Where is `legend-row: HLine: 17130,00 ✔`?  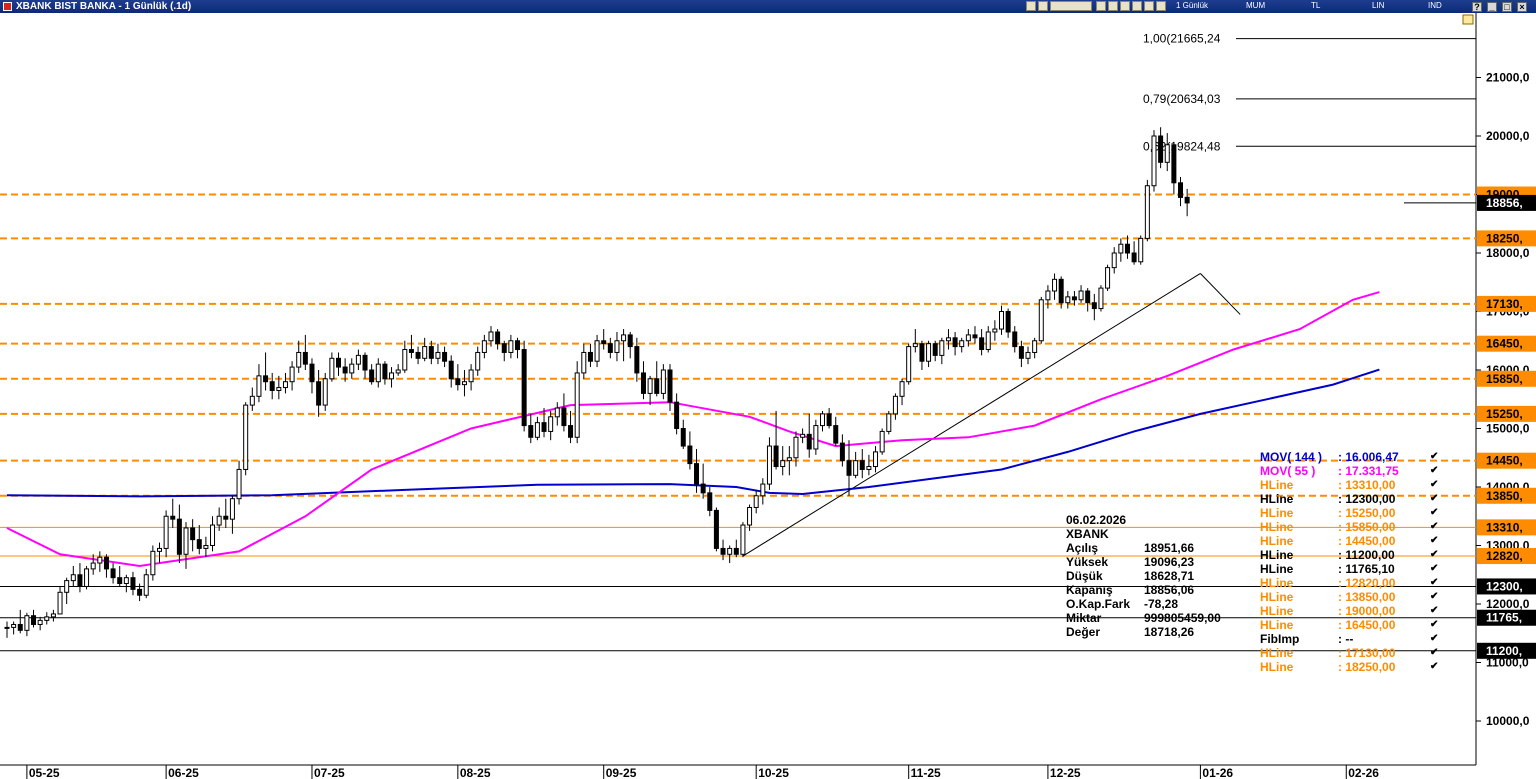 legend-row: HLine: 17130,00 ✔ is located at coordinates (1360, 653).